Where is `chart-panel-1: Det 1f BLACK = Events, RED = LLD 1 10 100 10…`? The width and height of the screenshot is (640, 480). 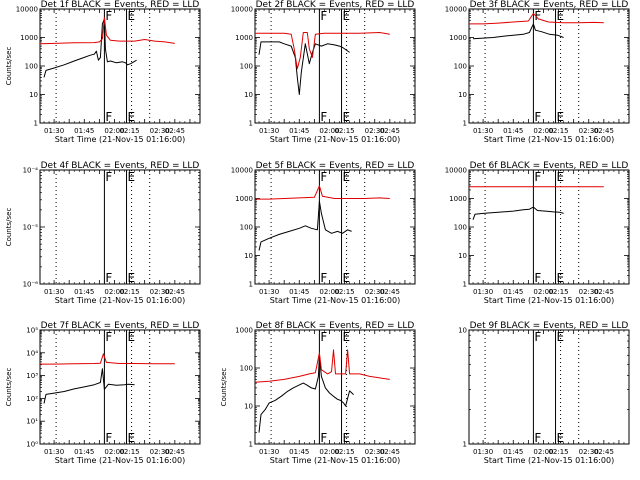
chart-panel-1: Det 1f BLACK = Events, RED = LLD 1 10 100 10… is located at coordinates (103, 72).